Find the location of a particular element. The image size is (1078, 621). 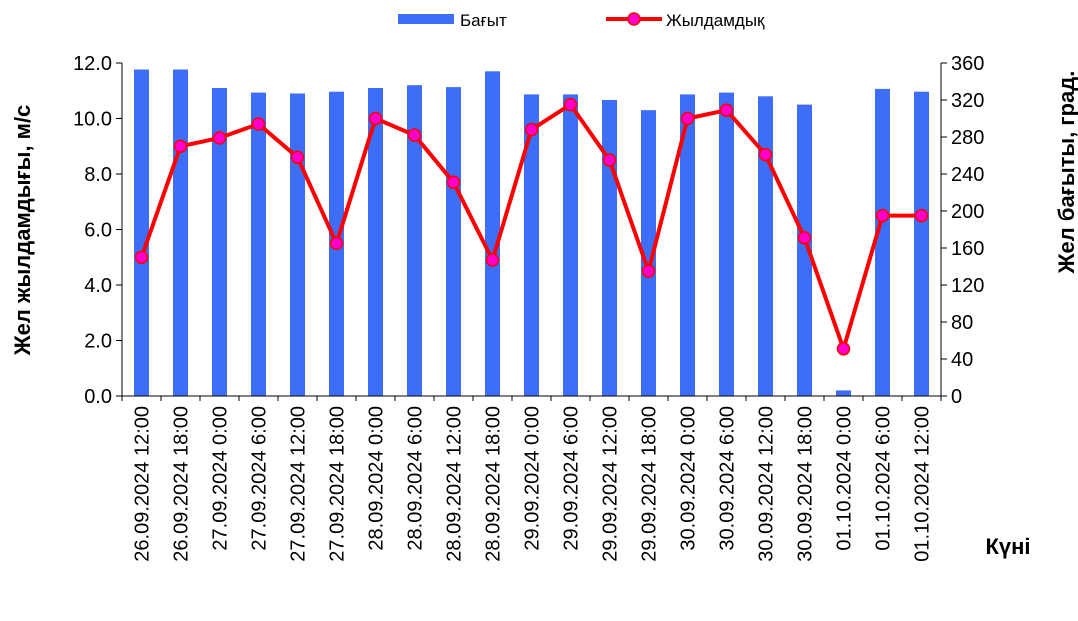

y-left-tick-label: 12.0 is located at coordinates (92, 64).